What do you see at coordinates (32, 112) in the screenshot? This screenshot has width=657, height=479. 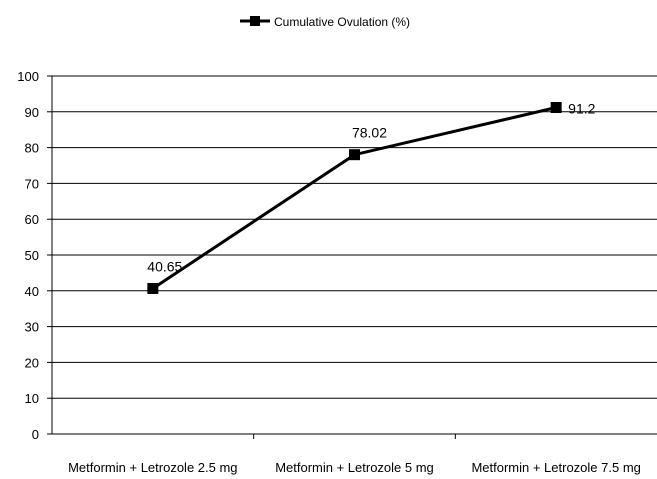 I see `y-tick-label-90: 90` at bounding box center [32, 112].